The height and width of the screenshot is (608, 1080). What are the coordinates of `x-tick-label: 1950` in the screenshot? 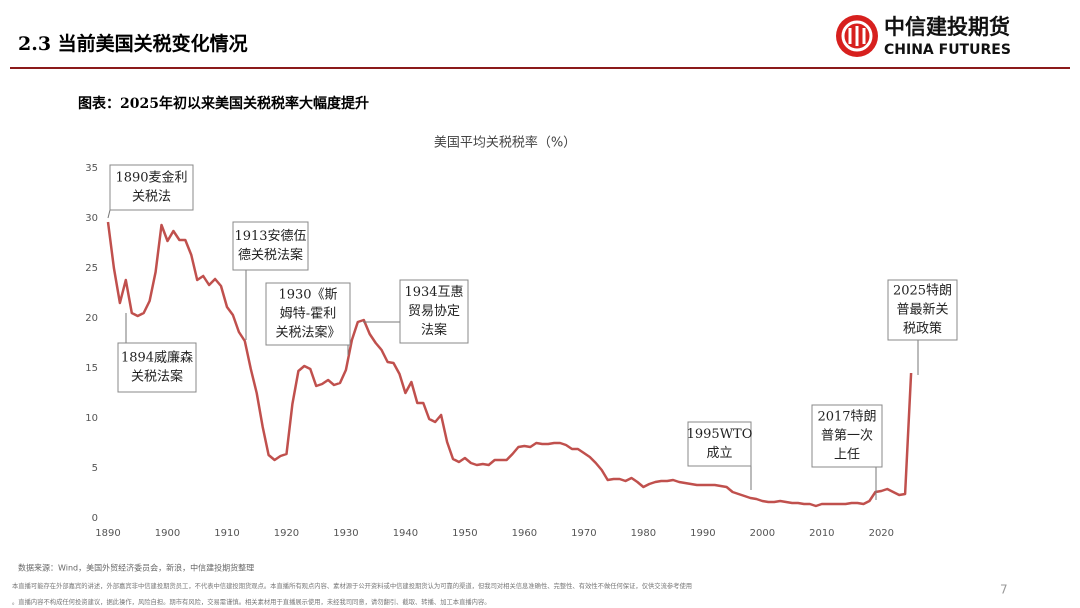 It's located at (464, 533).